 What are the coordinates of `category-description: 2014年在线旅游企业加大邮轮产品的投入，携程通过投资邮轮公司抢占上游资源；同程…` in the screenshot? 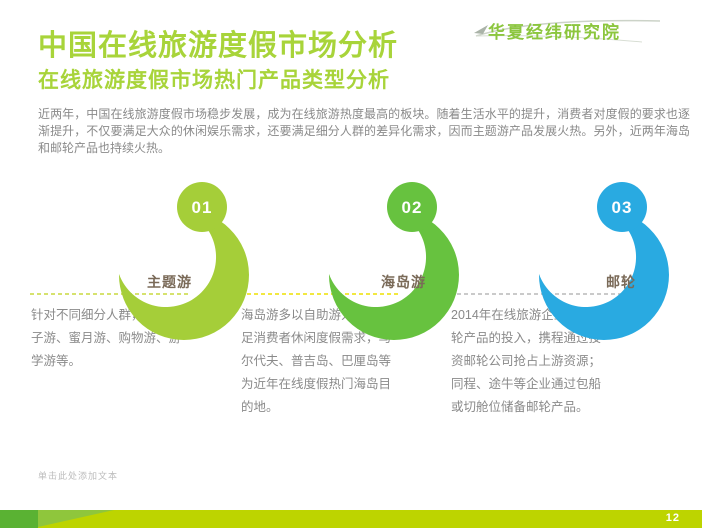 It's located at (527, 361).